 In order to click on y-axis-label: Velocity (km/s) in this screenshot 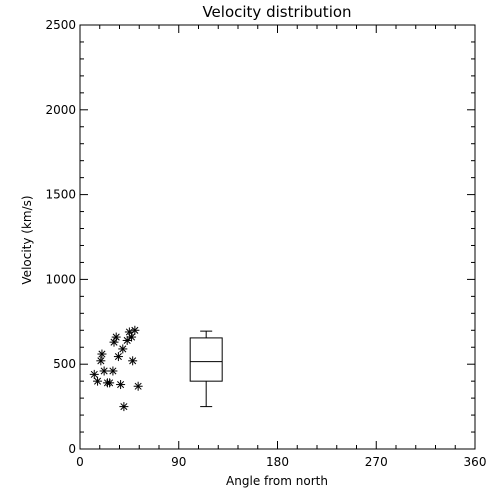, I will do `click(27, 239)`.